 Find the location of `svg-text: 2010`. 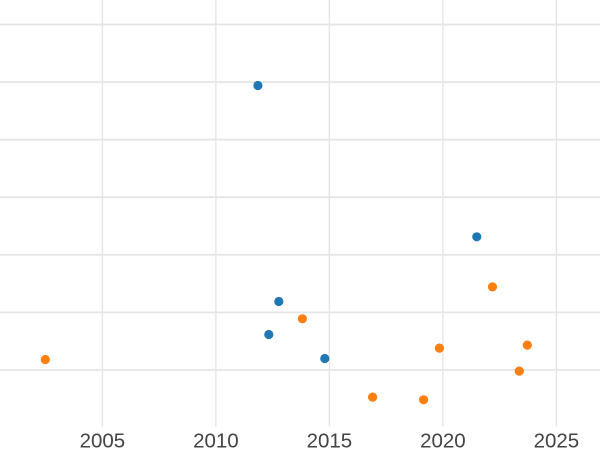

svg-text: 2010 is located at coordinates (216, 439).